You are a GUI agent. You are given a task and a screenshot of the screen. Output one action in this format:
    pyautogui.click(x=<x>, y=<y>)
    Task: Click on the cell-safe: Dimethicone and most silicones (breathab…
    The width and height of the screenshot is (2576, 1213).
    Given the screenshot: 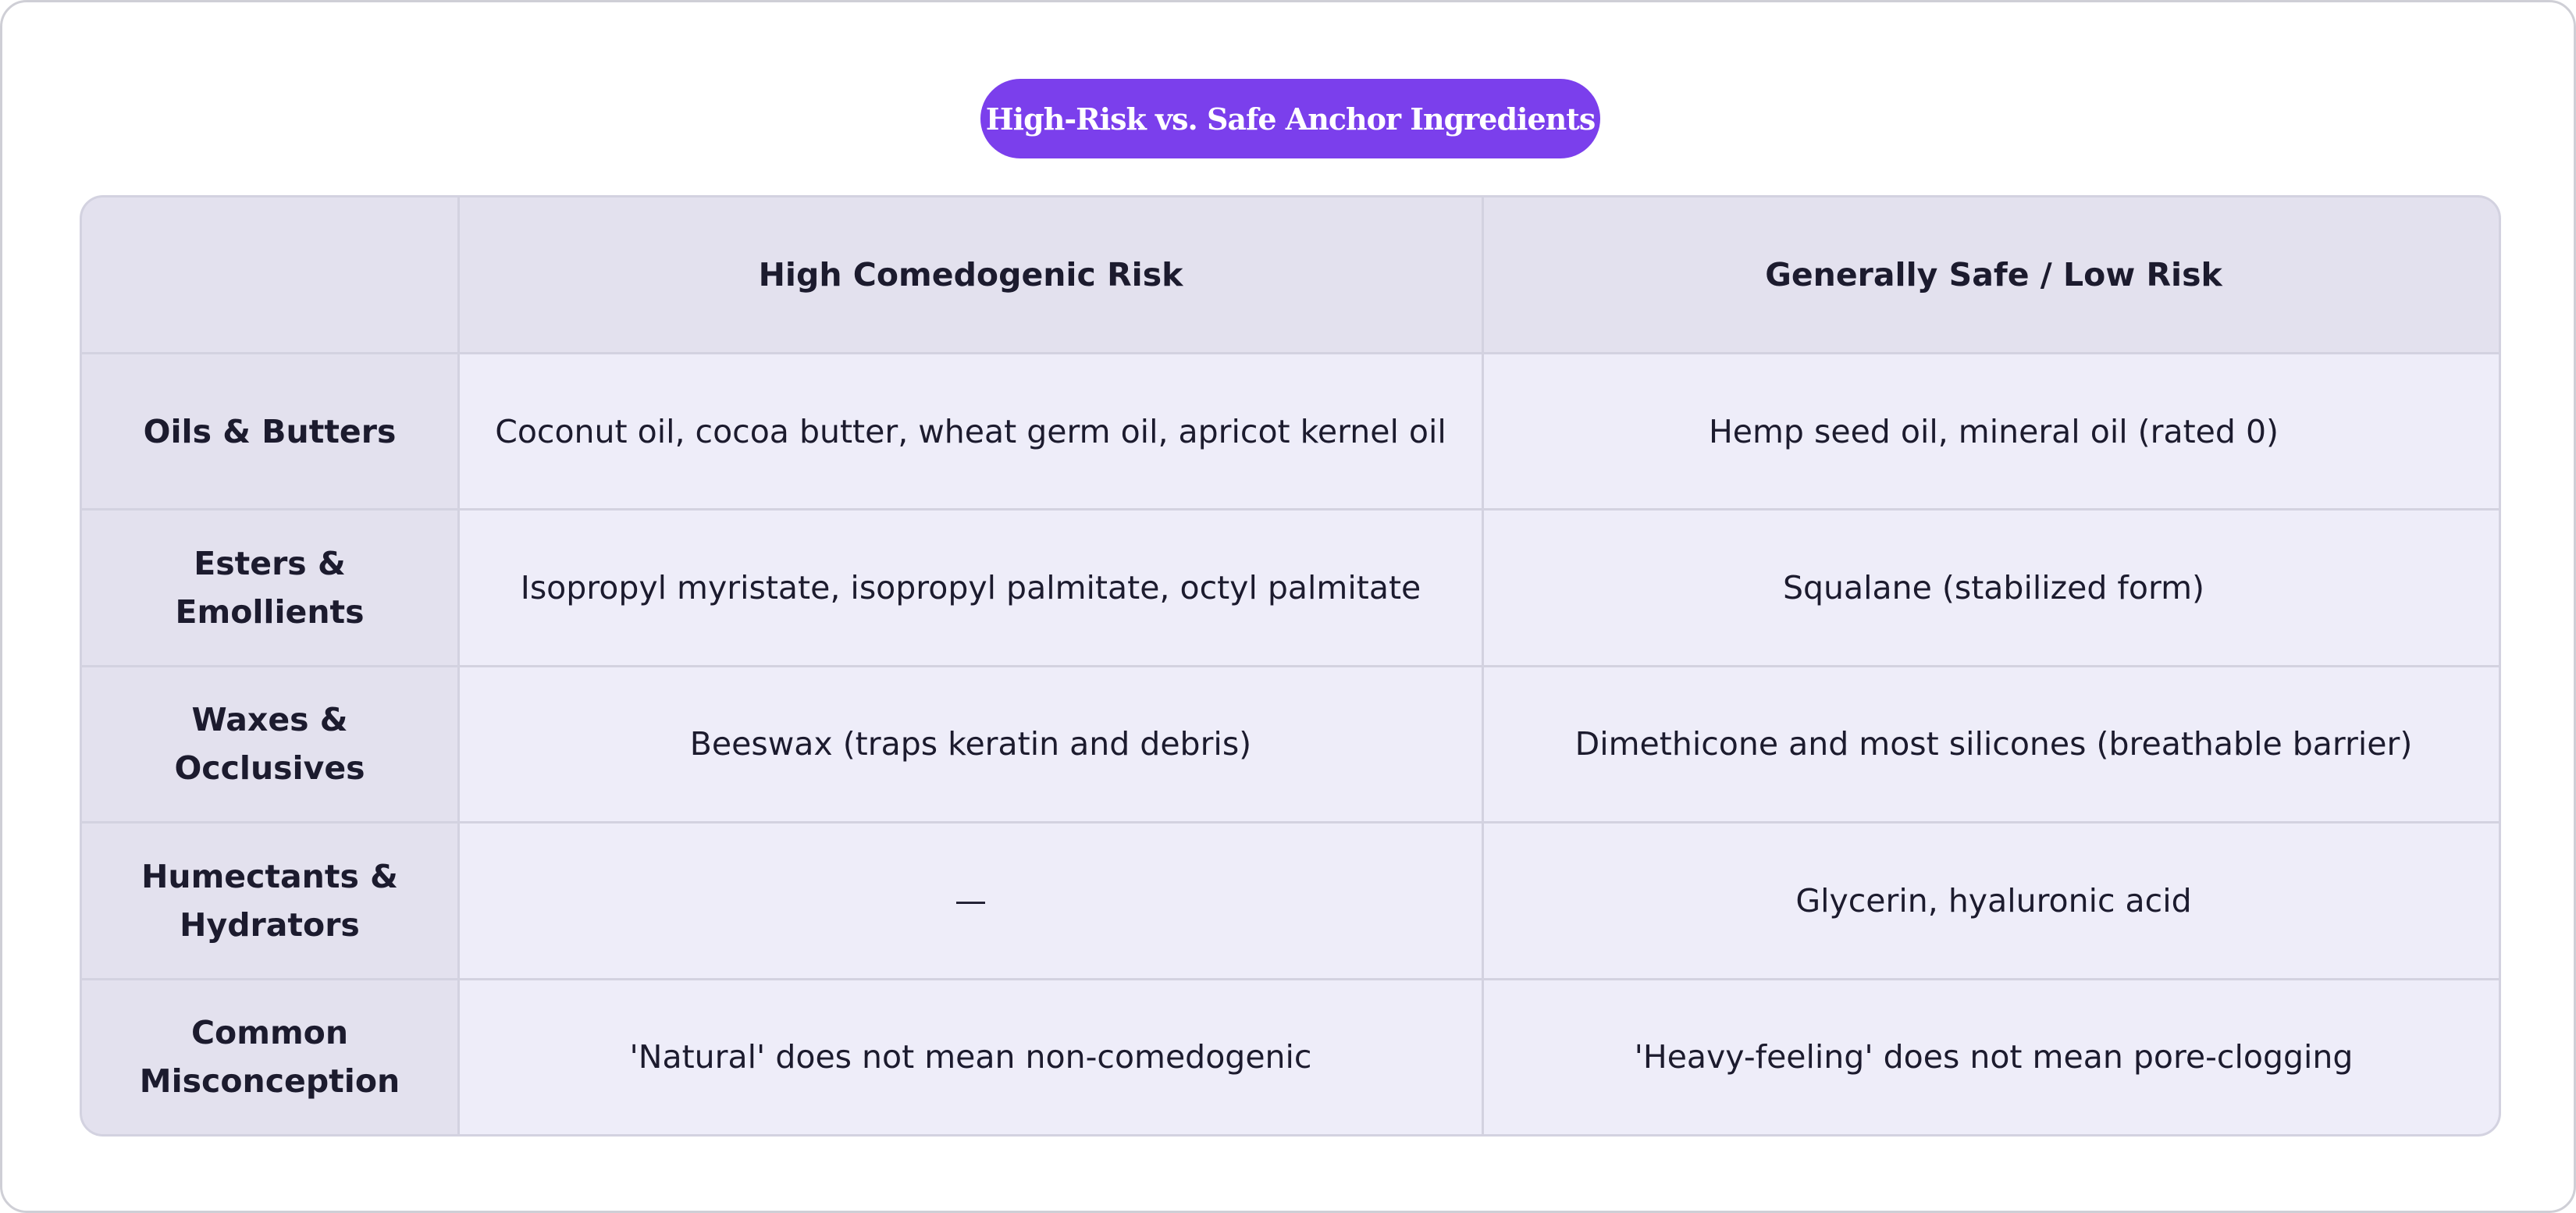 What is the action you would take?
    pyautogui.click(x=1991, y=744)
    